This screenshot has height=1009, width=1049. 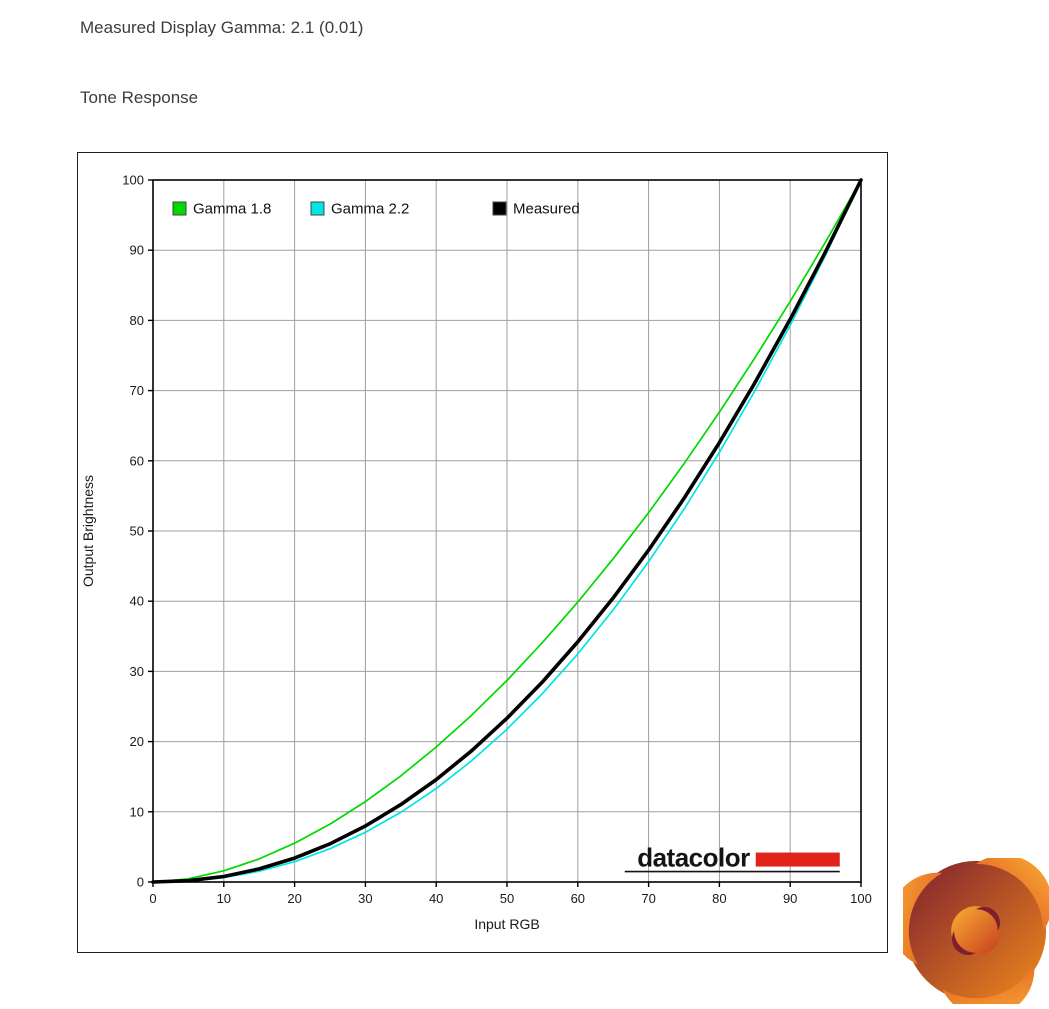 What do you see at coordinates (137, 390) in the screenshot?
I see `y-tick-label: 70` at bounding box center [137, 390].